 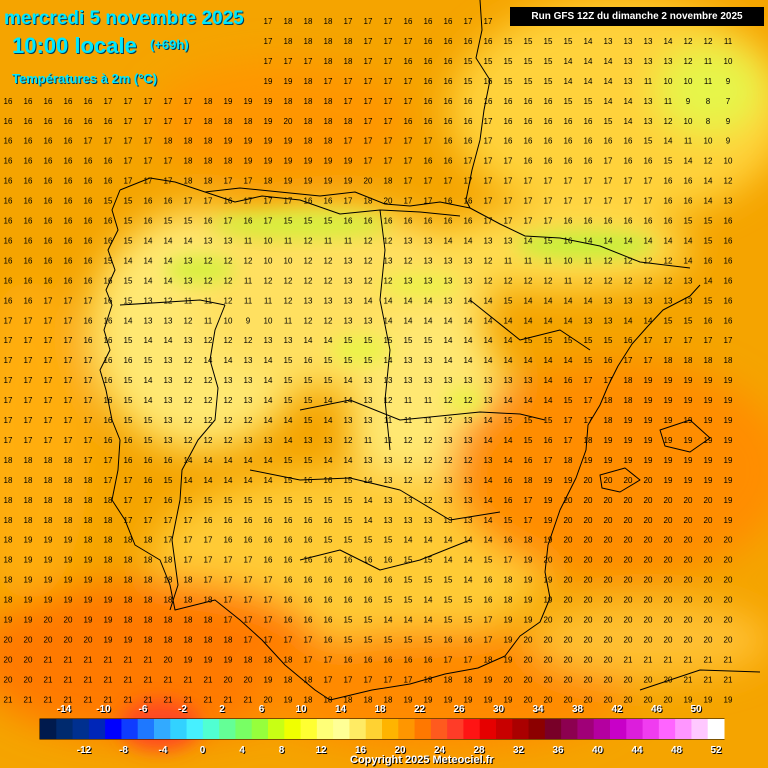 What do you see at coordinates (728, 161) in the screenshot?
I see `grid-value: 10` at bounding box center [728, 161].